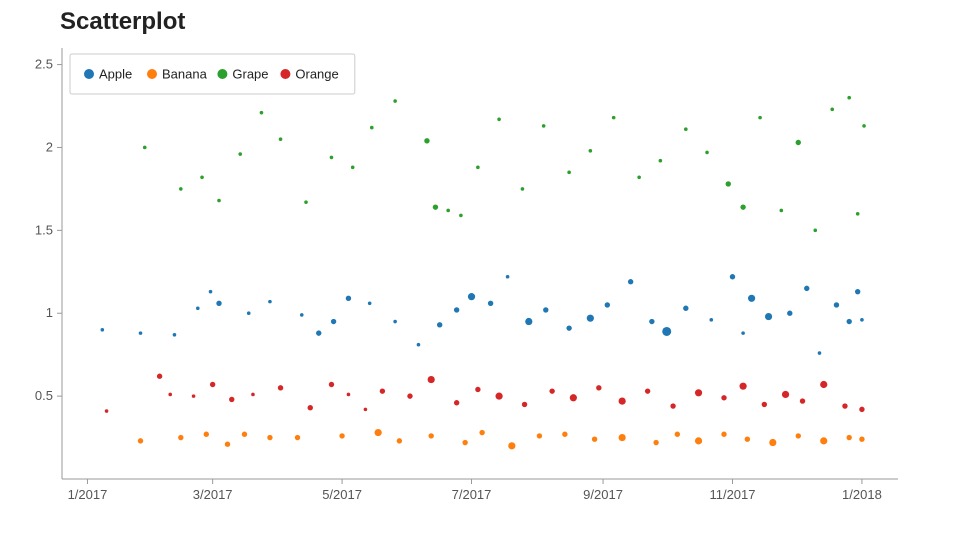  I want to click on x-tick-label: 7/2017, so click(472, 494).